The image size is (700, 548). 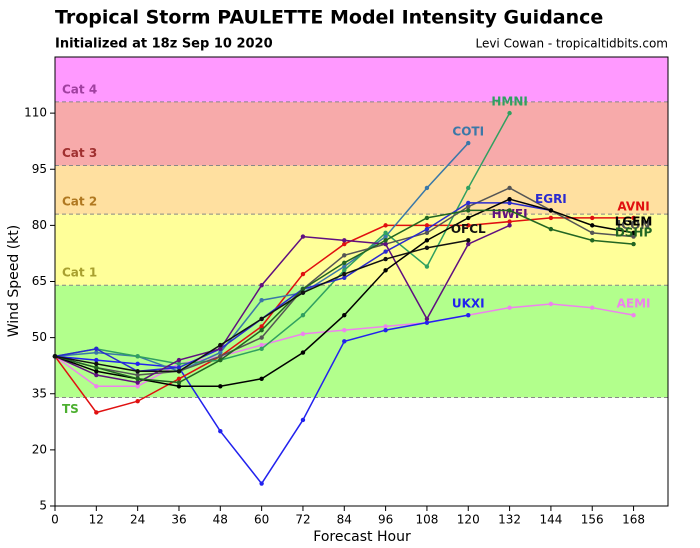 What do you see at coordinates (79, 153) in the screenshot?
I see `band-label: Cat 3` at bounding box center [79, 153].